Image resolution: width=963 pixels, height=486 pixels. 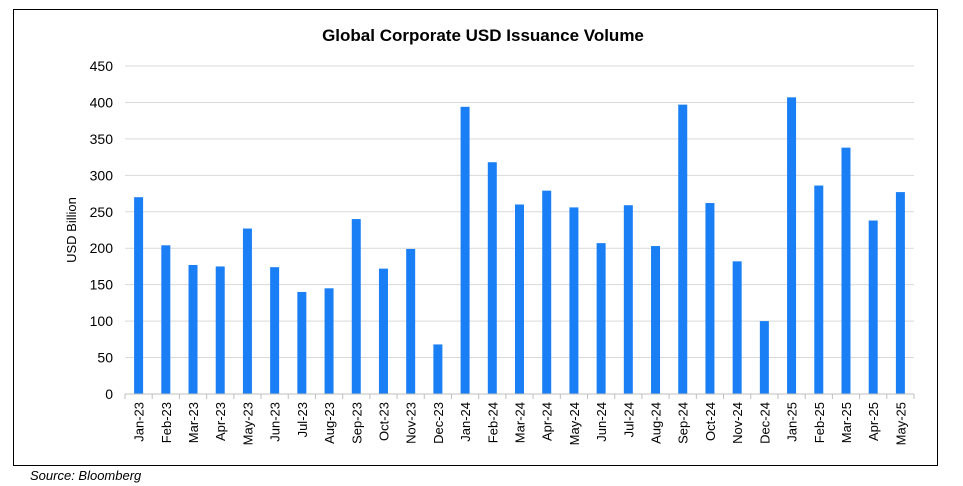 I want to click on x-tick-label: Nov-23, so click(x=411, y=423).